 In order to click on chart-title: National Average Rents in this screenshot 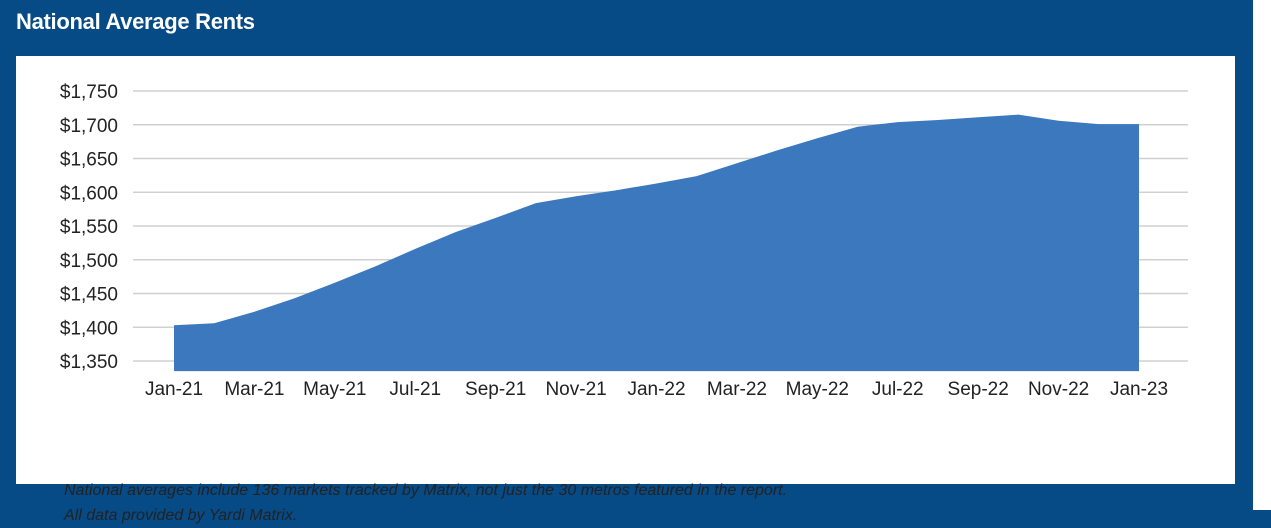, I will do `click(135, 21)`.